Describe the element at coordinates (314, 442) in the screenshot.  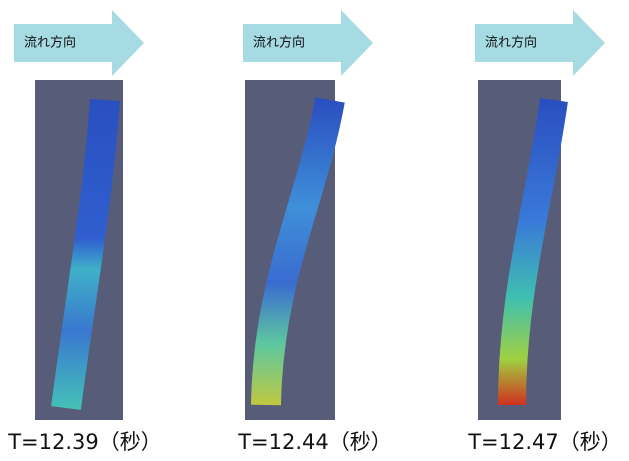
I see `caption: T=12.44（秒）` at that location.